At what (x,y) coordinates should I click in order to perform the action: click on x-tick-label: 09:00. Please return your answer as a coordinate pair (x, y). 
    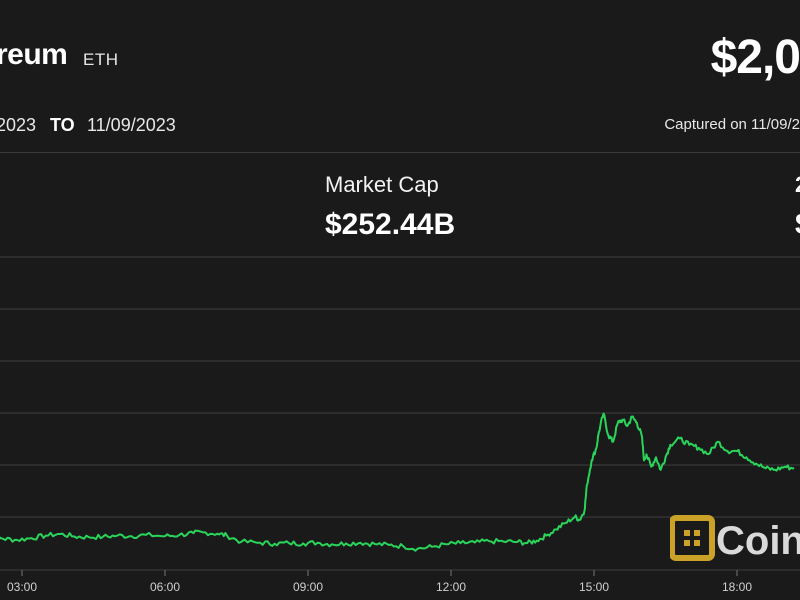
    Looking at the image, I should click on (308, 587).